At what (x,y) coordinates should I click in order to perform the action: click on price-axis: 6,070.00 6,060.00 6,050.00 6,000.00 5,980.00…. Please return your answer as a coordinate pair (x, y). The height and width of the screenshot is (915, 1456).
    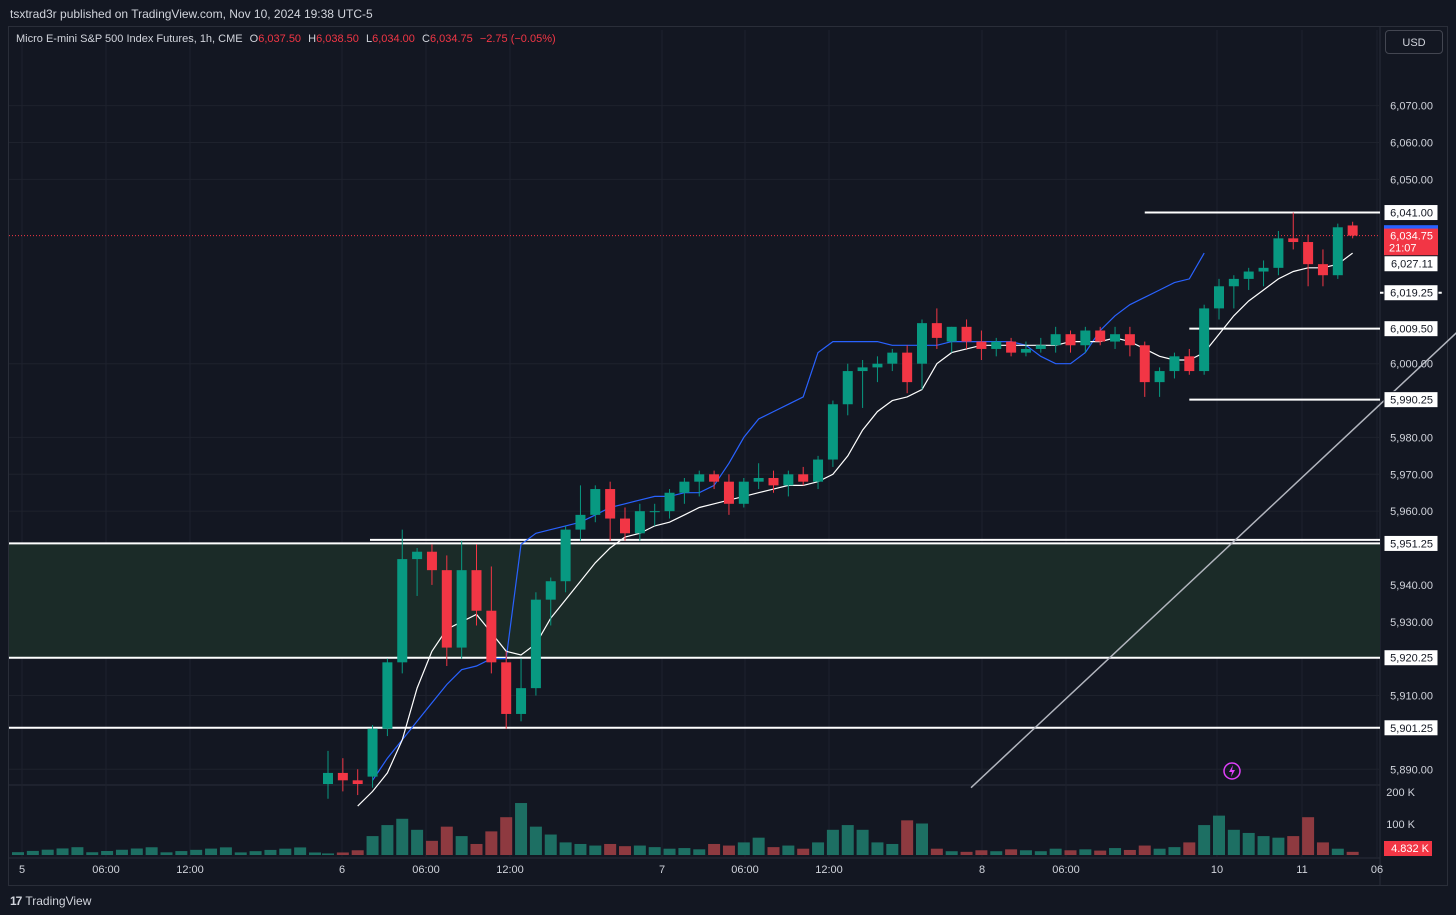
    Looking at the image, I should click on (1411, 478).